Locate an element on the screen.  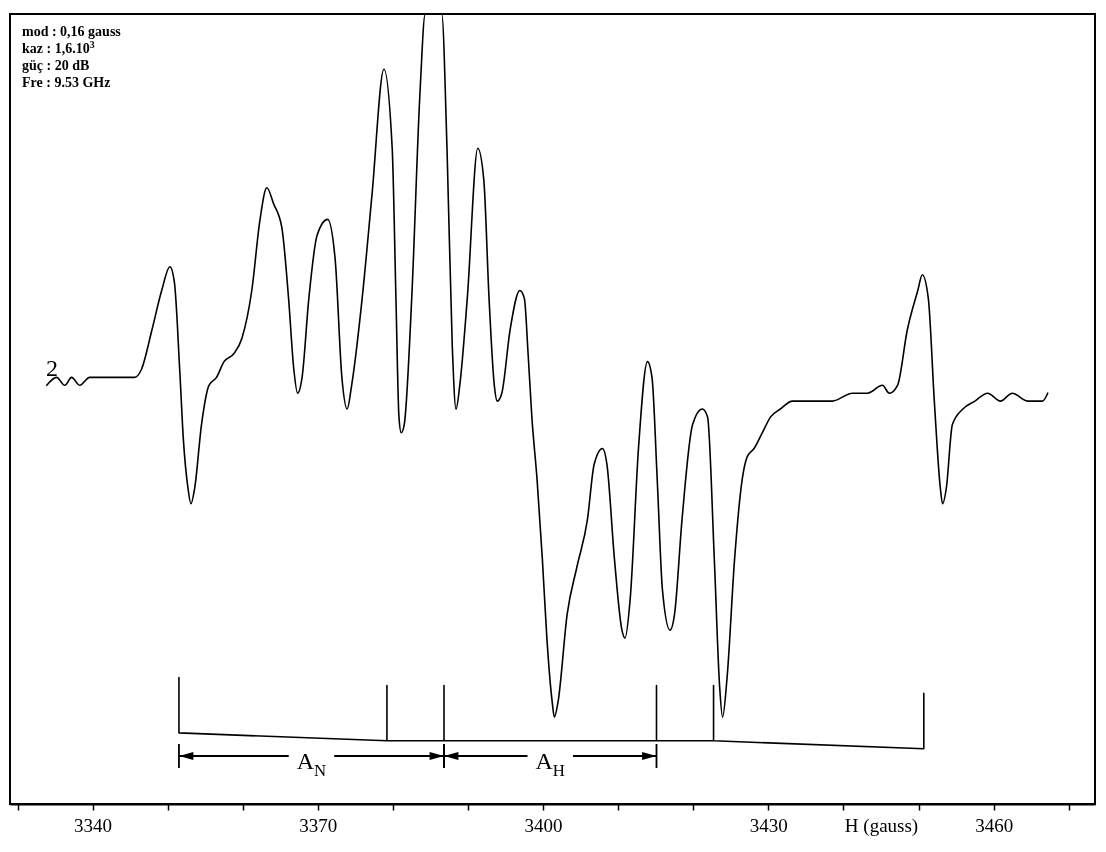
annotation: A$_{N}$ is located at coordinates (311, 764).